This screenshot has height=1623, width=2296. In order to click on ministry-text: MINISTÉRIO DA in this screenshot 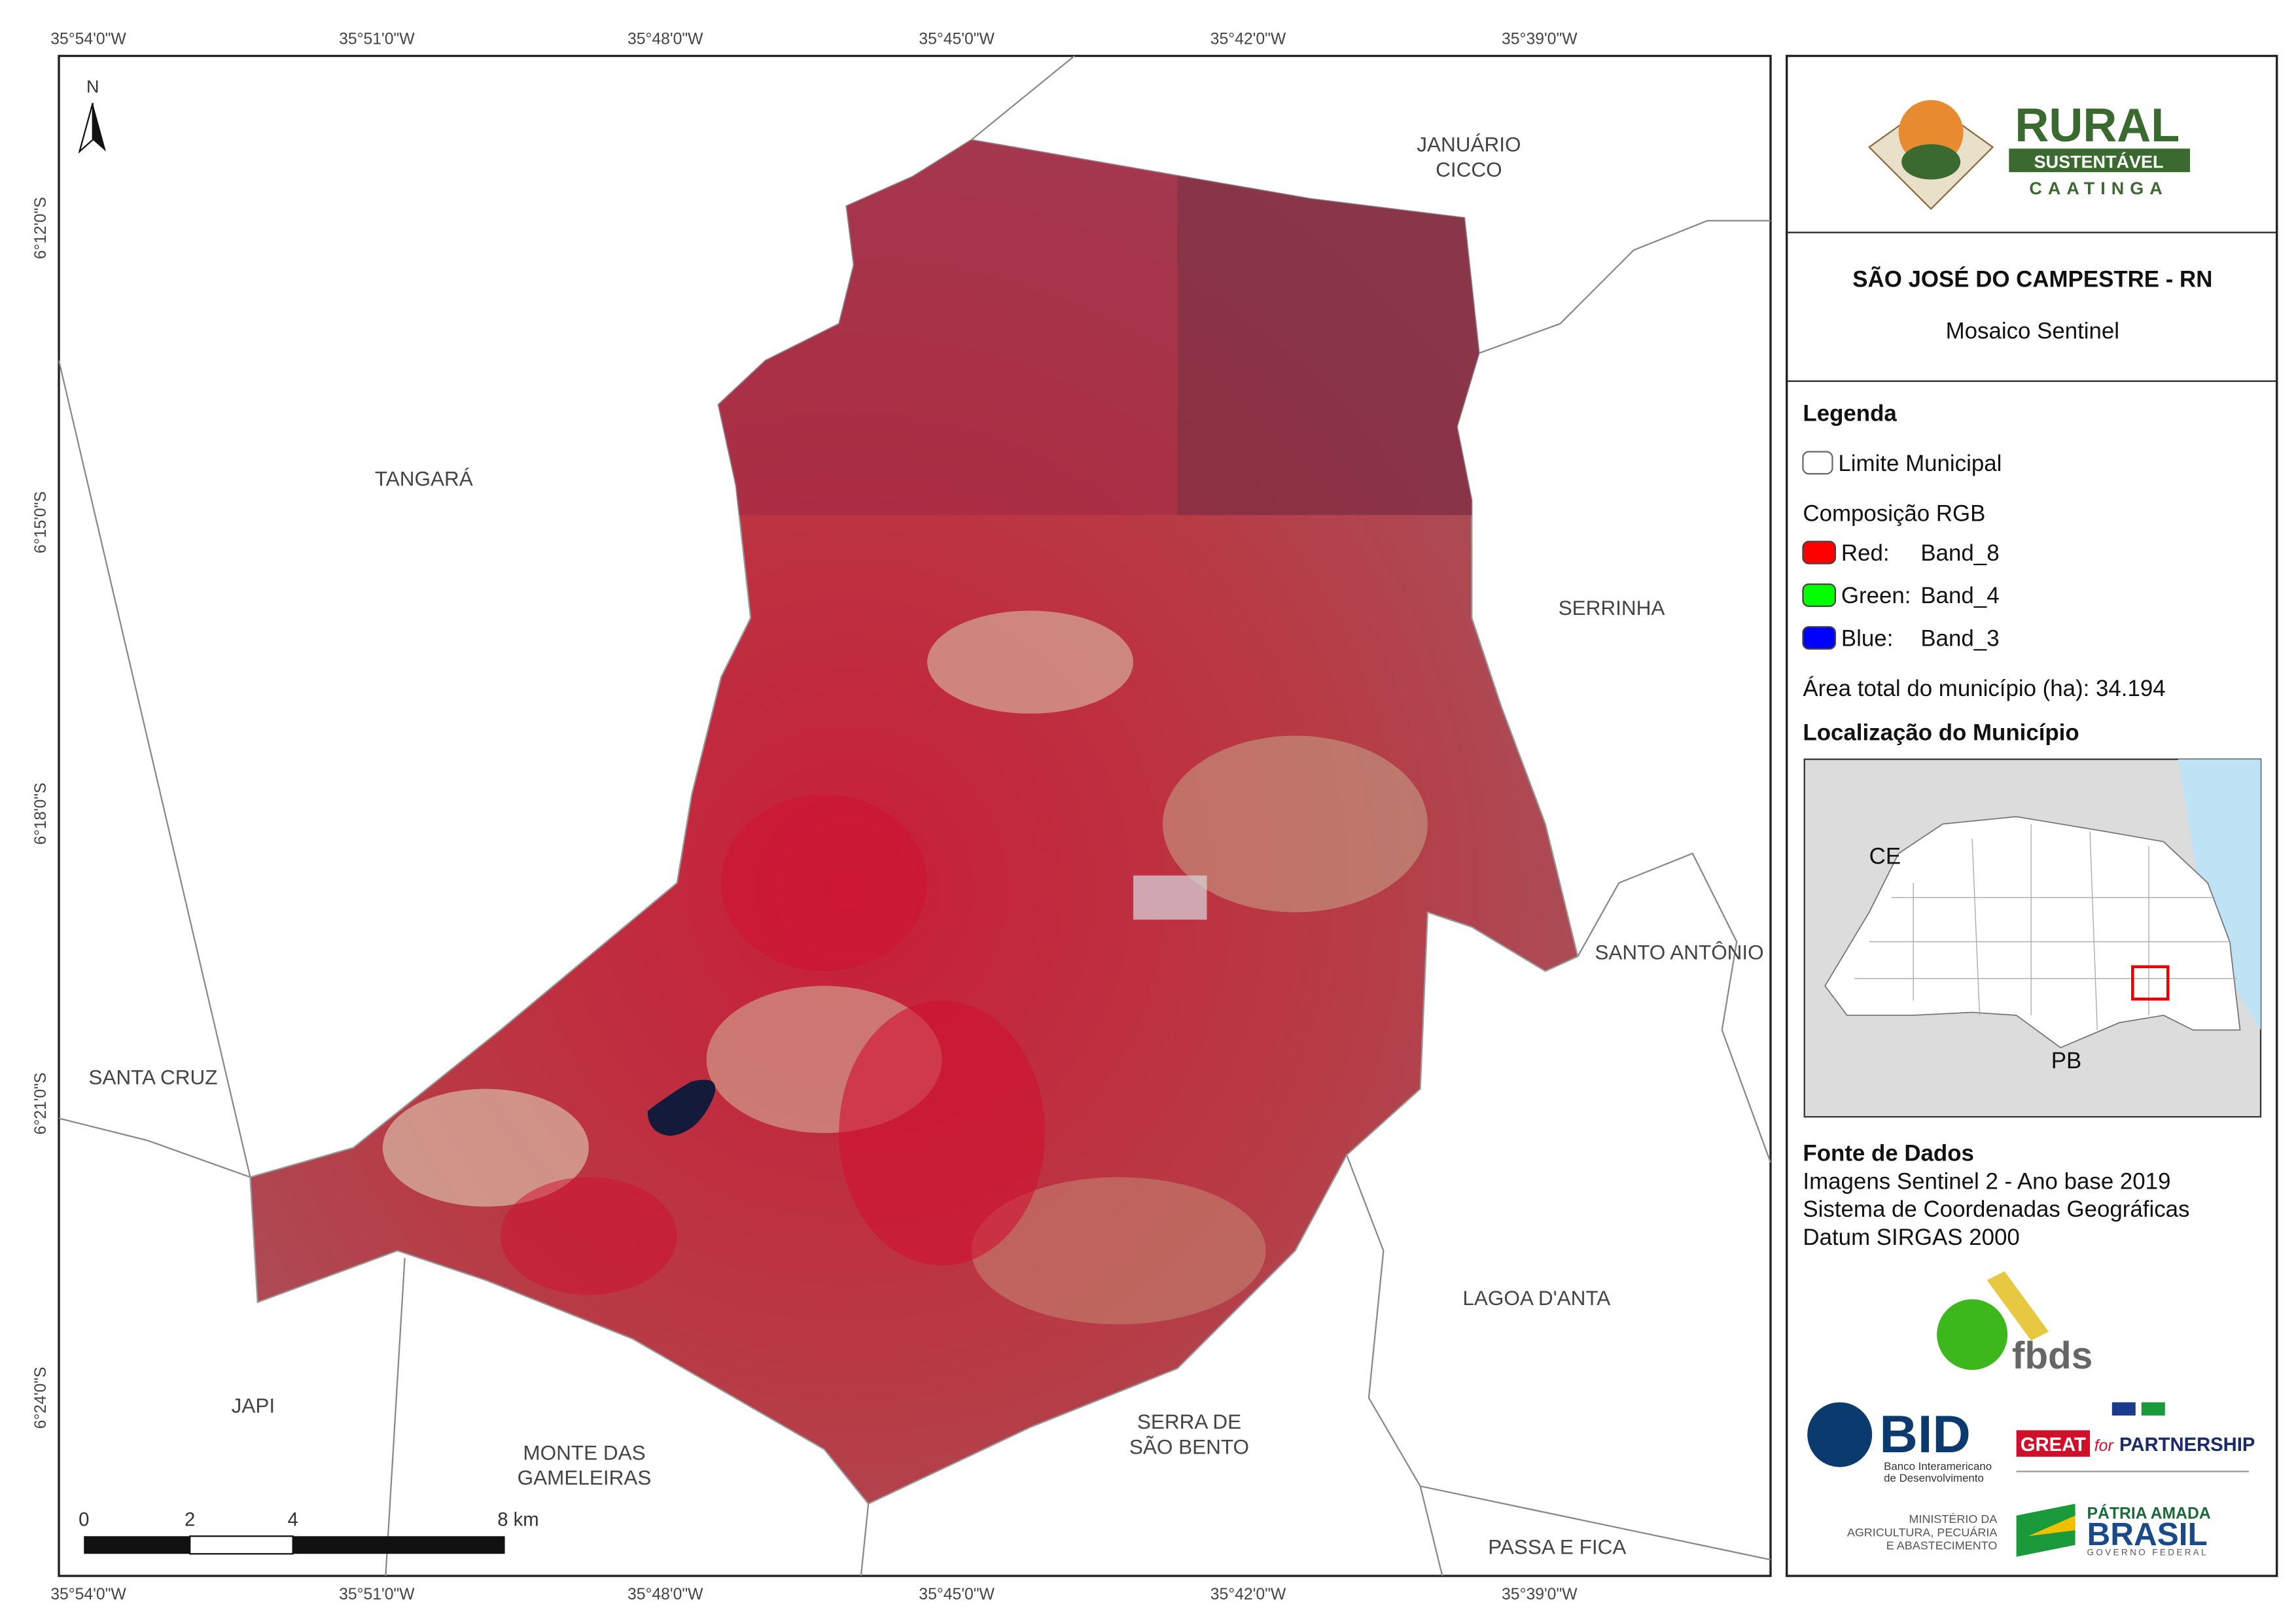, I will do `click(1953, 1519)`.